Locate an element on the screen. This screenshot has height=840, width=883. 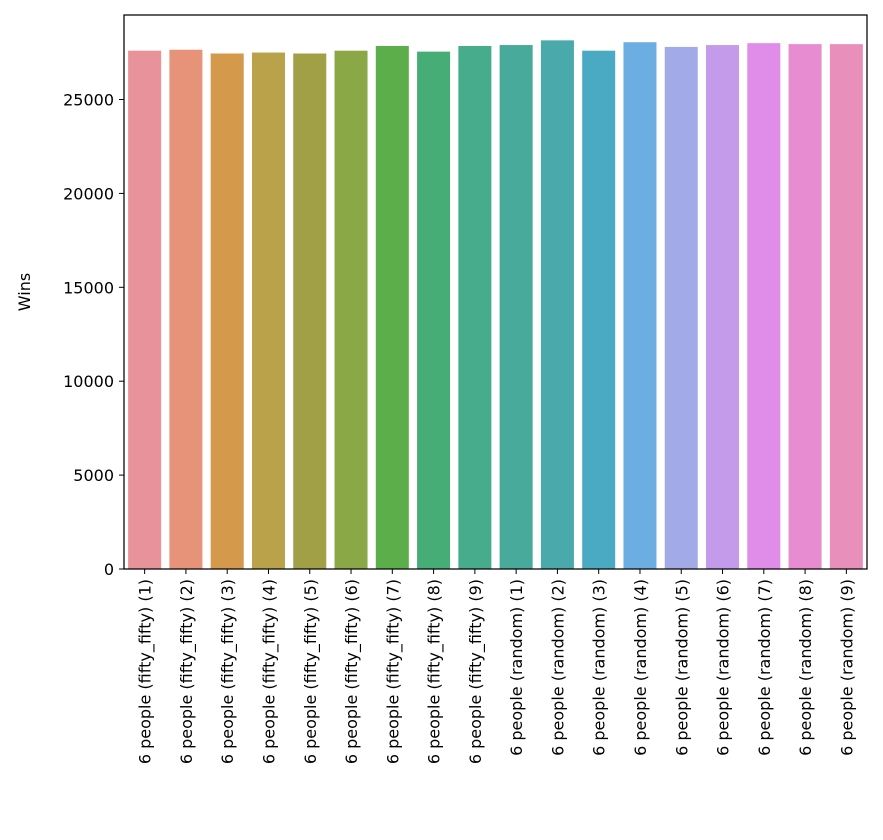
x-tick-label: 6 people (fifty_fifty) (8) is located at coordinates (435, 671).